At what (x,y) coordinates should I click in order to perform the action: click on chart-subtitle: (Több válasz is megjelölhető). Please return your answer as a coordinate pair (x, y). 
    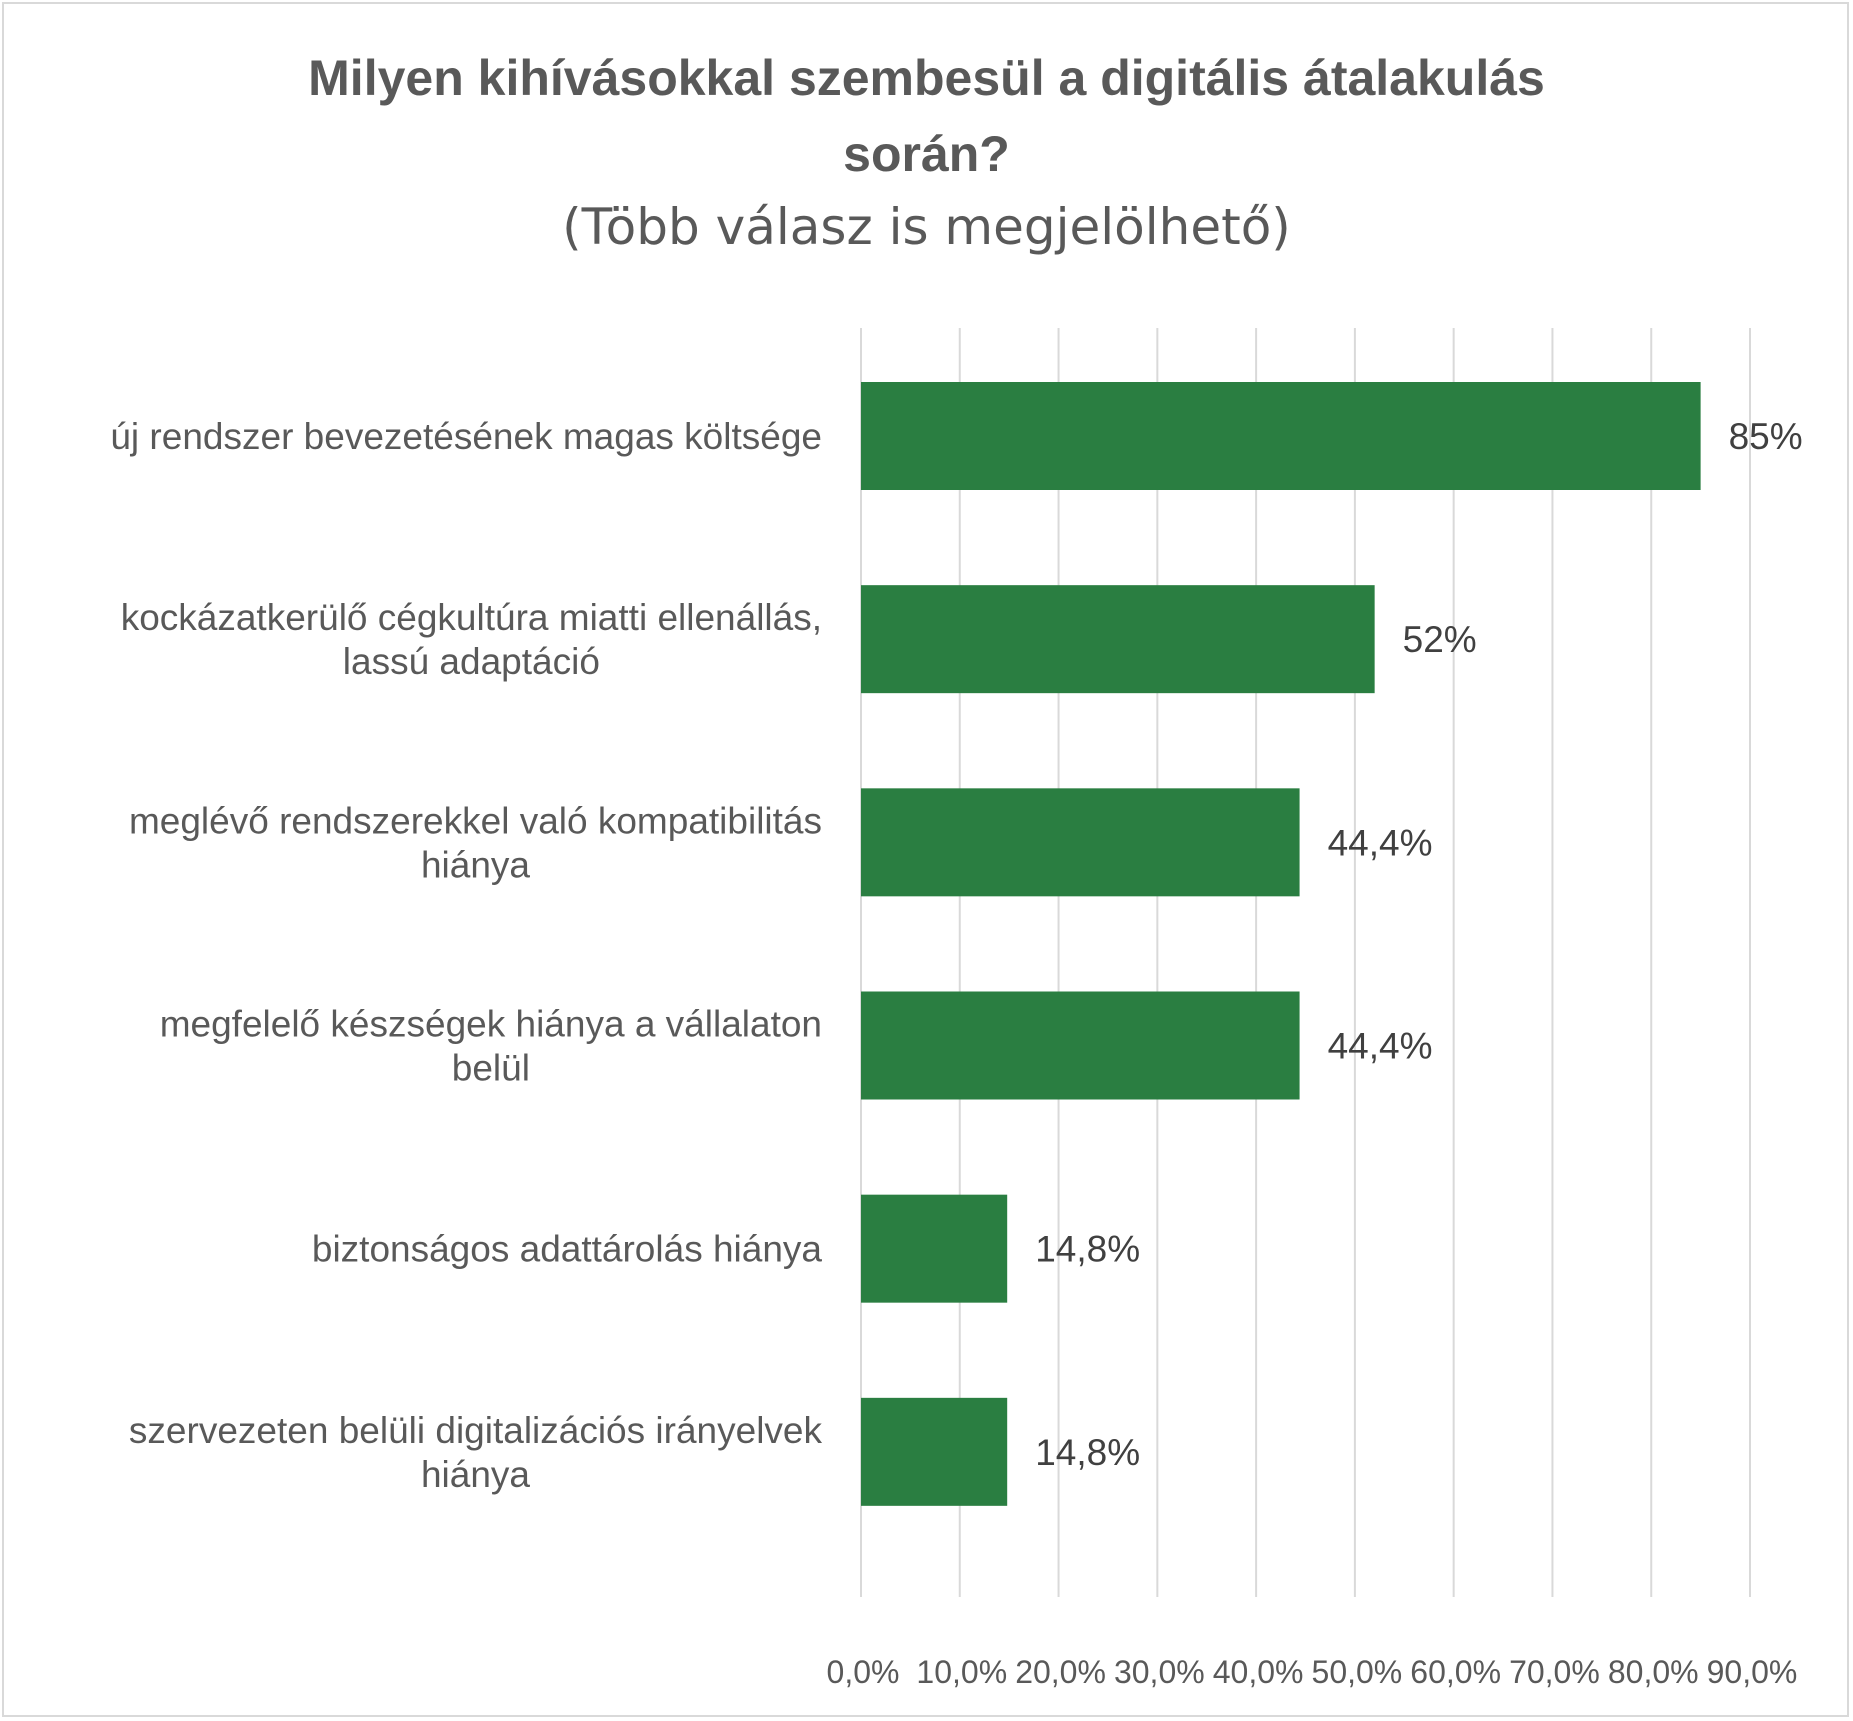
    Looking at the image, I should click on (926, 227).